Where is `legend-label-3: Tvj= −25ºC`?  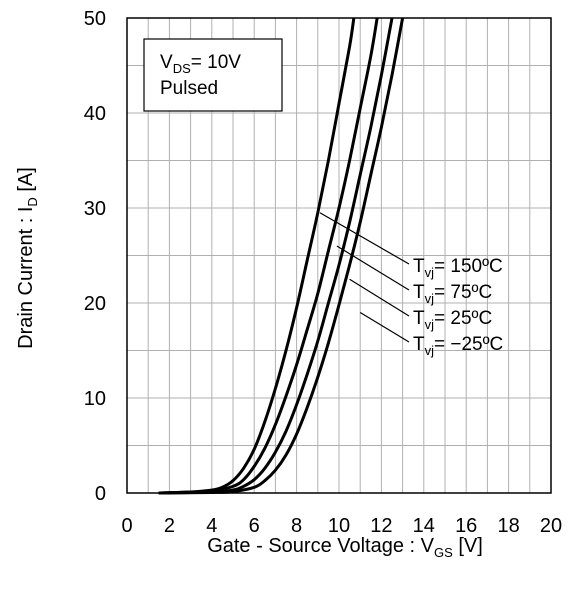
legend-label-3: Tvj= −25ºC is located at coordinates (458, 346).